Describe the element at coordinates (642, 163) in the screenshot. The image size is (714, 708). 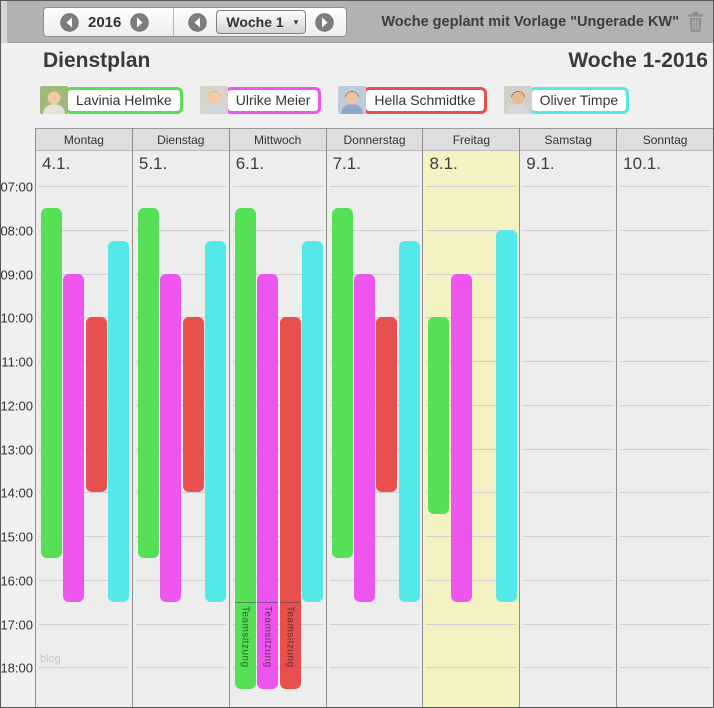
I see `date-label: 10.1.` at that location.